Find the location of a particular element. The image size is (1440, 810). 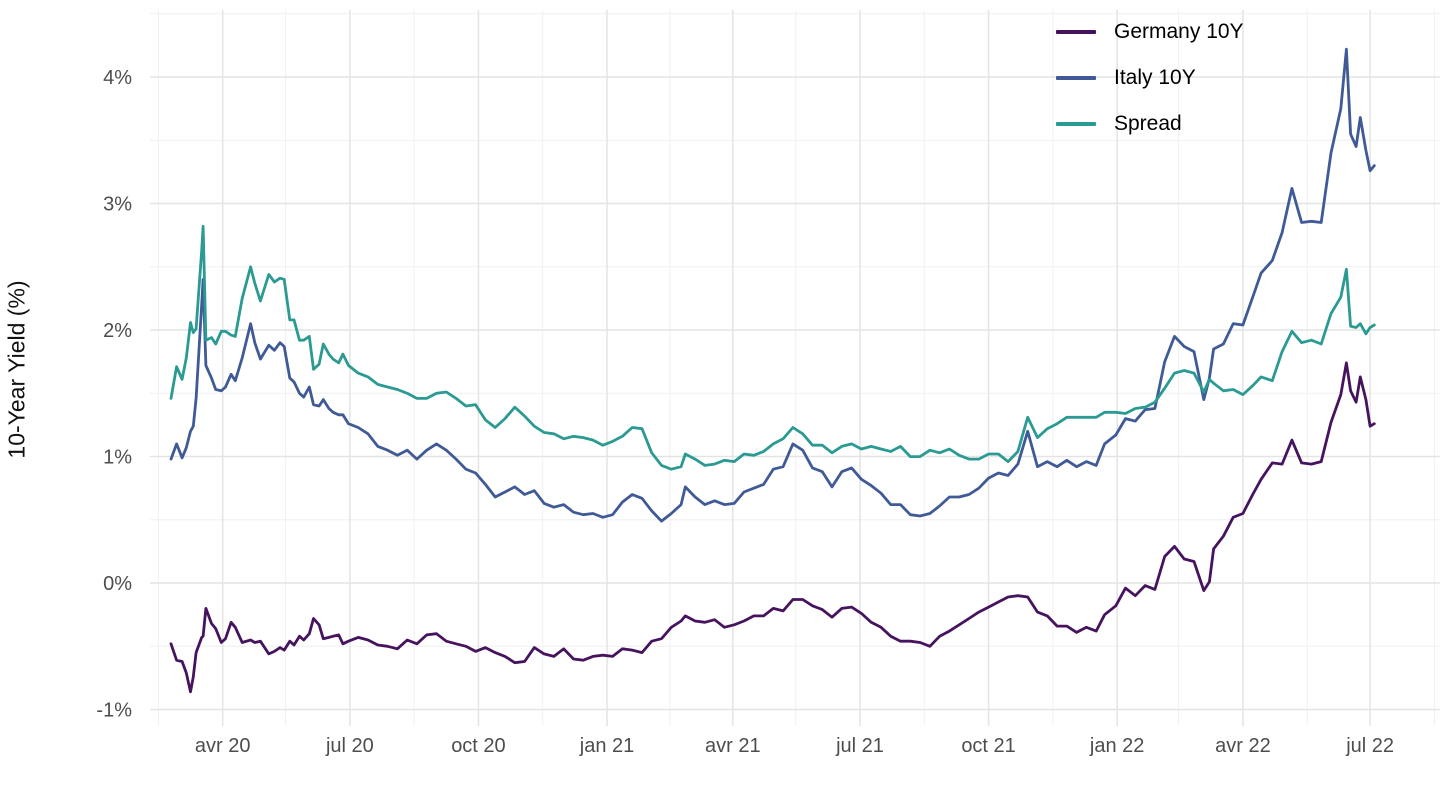

y-axis-title: 10-Year Yield (%) is located at coordinates (16, 369).